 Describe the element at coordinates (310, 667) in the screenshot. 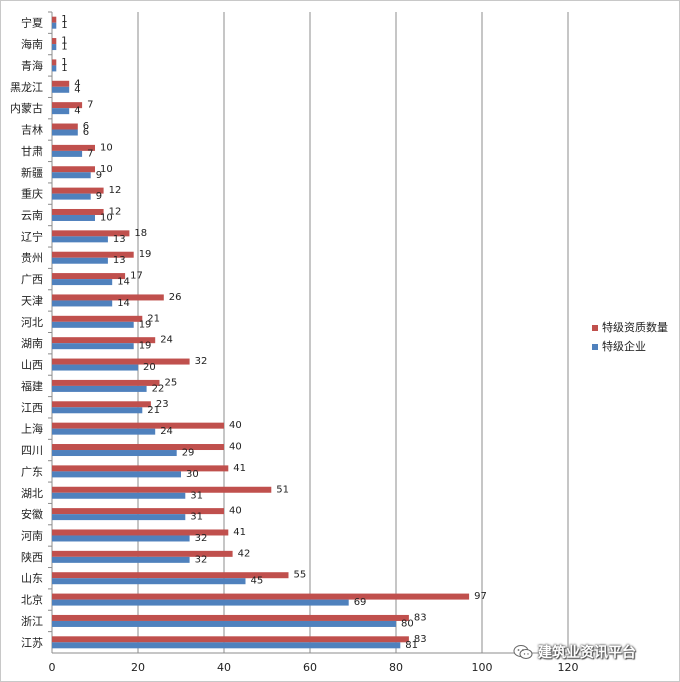

I see `x-tick-label: 60` at that location.